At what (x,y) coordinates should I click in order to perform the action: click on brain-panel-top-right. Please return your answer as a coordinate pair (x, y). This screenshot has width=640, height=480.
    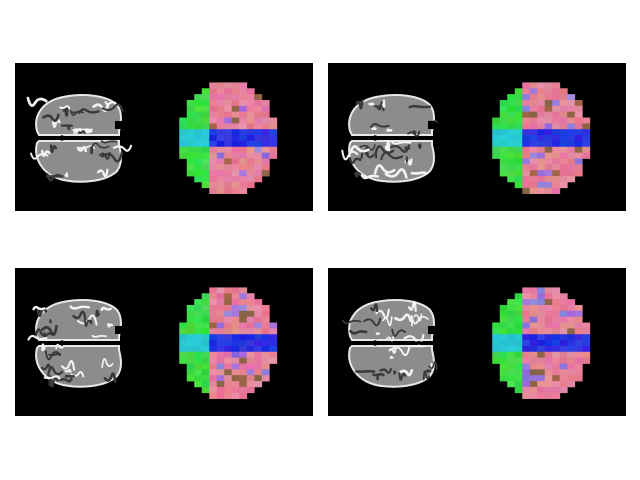
    Looking at the image, I should click on (477, 137).